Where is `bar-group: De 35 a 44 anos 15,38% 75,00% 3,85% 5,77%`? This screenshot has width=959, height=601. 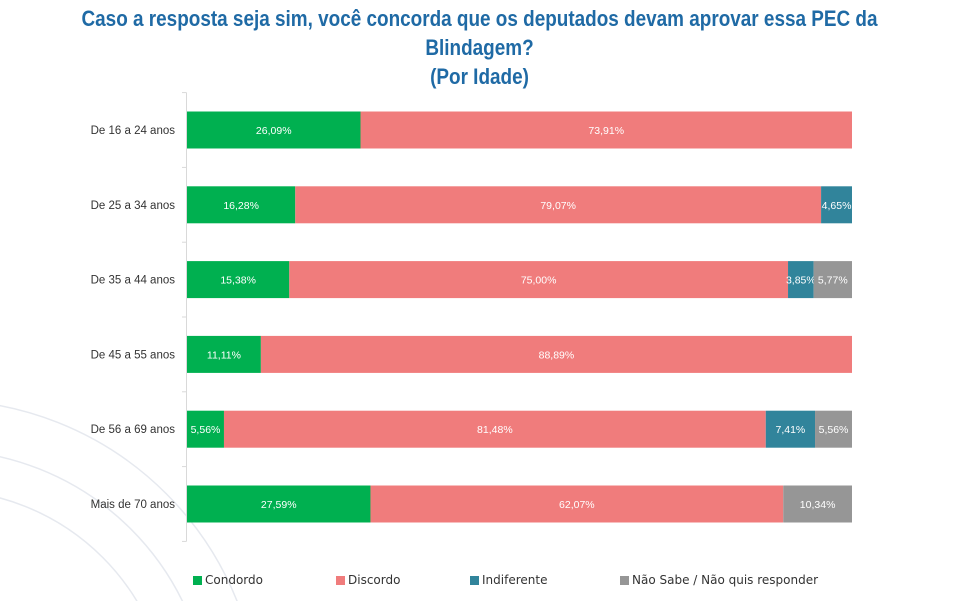
bar-group: De 35 a 44 anos 15,38% 75,00% 3,85% 5,77% is located at coordinates (471, 280).